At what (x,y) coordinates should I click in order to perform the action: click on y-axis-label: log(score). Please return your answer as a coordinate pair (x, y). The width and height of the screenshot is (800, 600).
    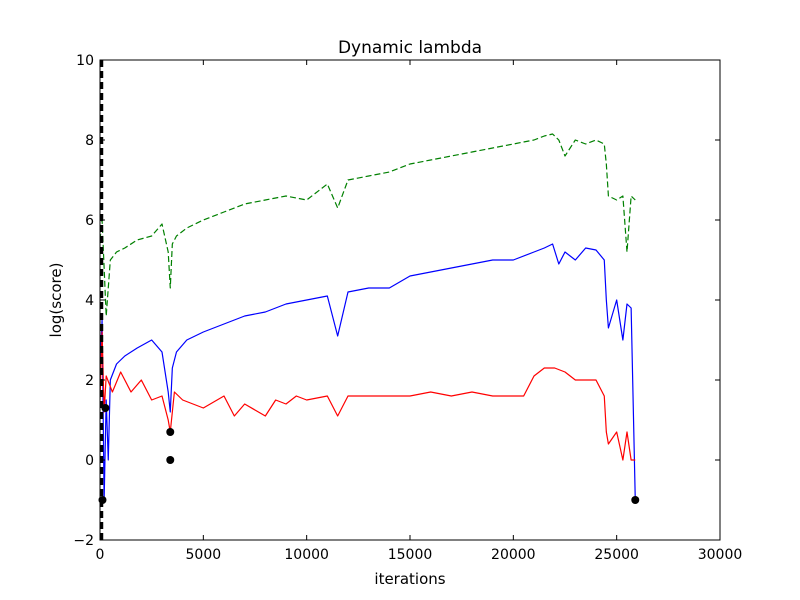
    Looking at the image, I should click on (56, 300).